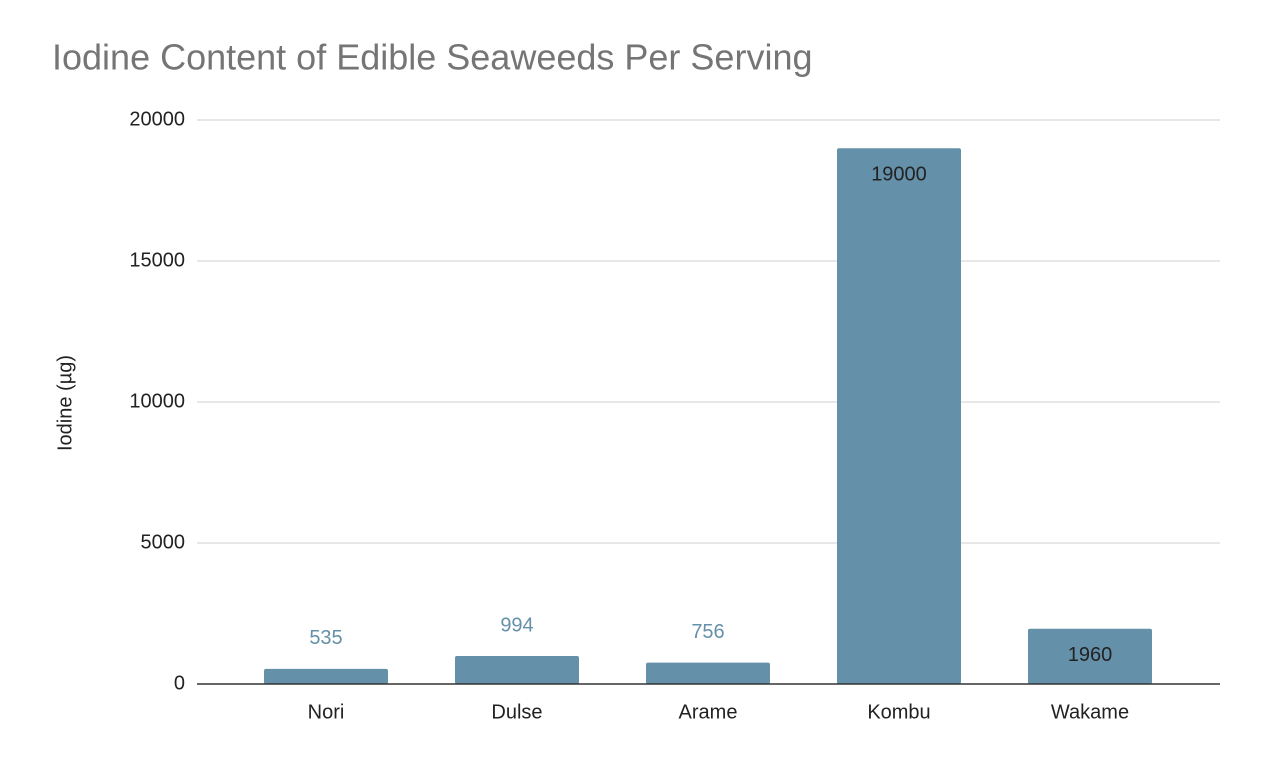 This screenshot has width=1262, height=780. Describe the element at coordinates (157, 401) in the screenshot. I see `y-tick-label: 10000` at that location.